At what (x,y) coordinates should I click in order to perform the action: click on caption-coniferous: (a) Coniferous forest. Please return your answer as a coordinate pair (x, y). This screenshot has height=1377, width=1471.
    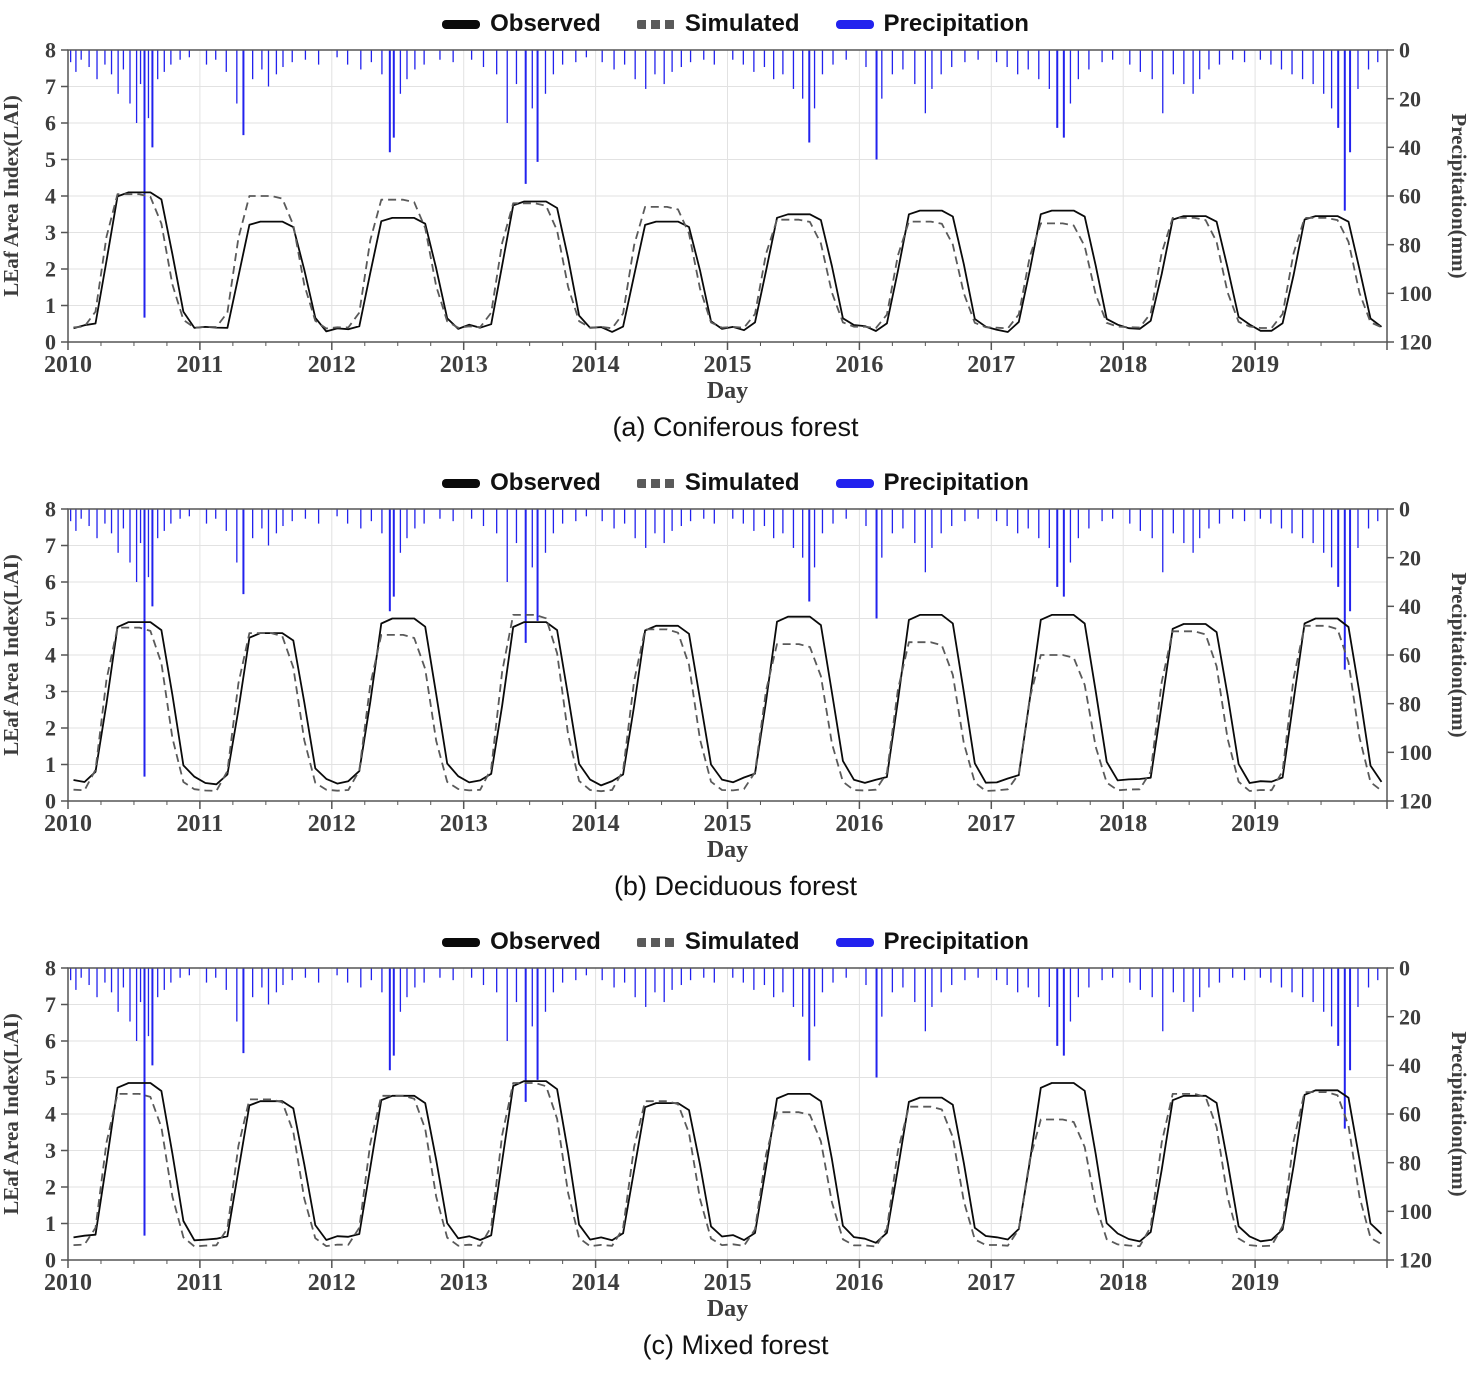
    Looking at the image, I should click on (735, 427).